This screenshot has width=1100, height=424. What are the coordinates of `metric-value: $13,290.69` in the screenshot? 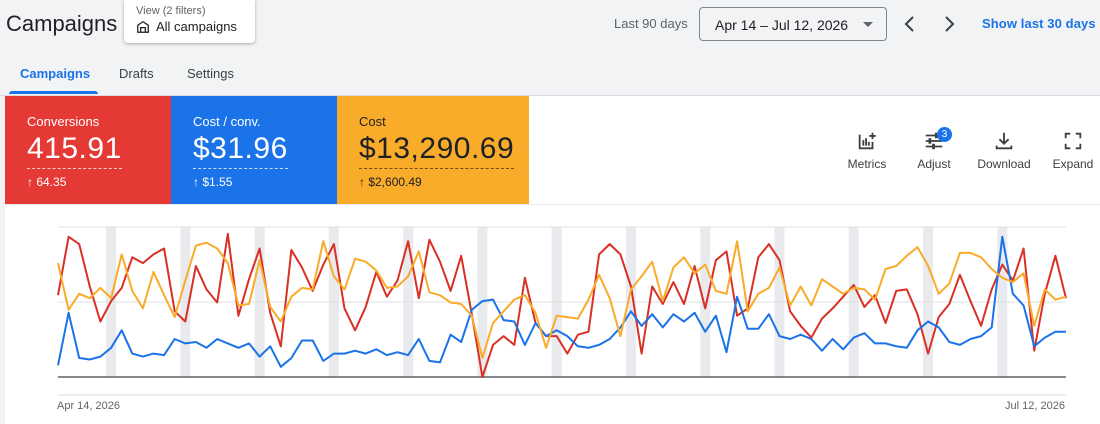 It's located at (437, 150).